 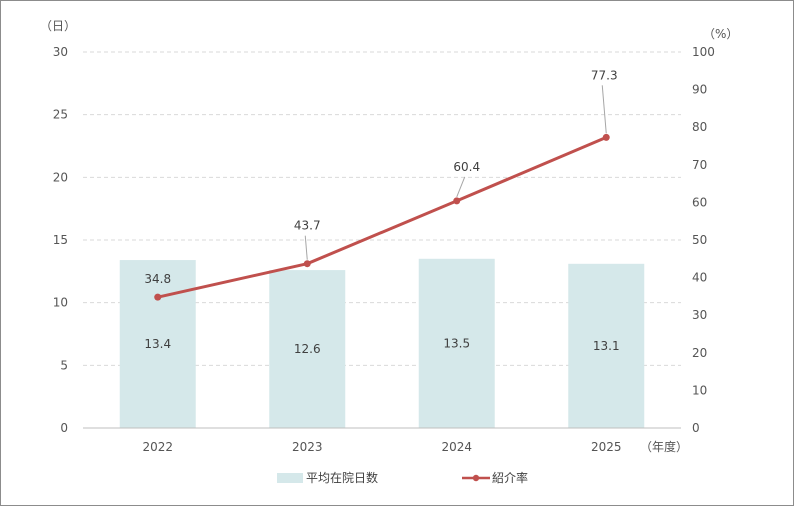 I want to click on line-data-label: 77.3, so click(x=604, y=75).